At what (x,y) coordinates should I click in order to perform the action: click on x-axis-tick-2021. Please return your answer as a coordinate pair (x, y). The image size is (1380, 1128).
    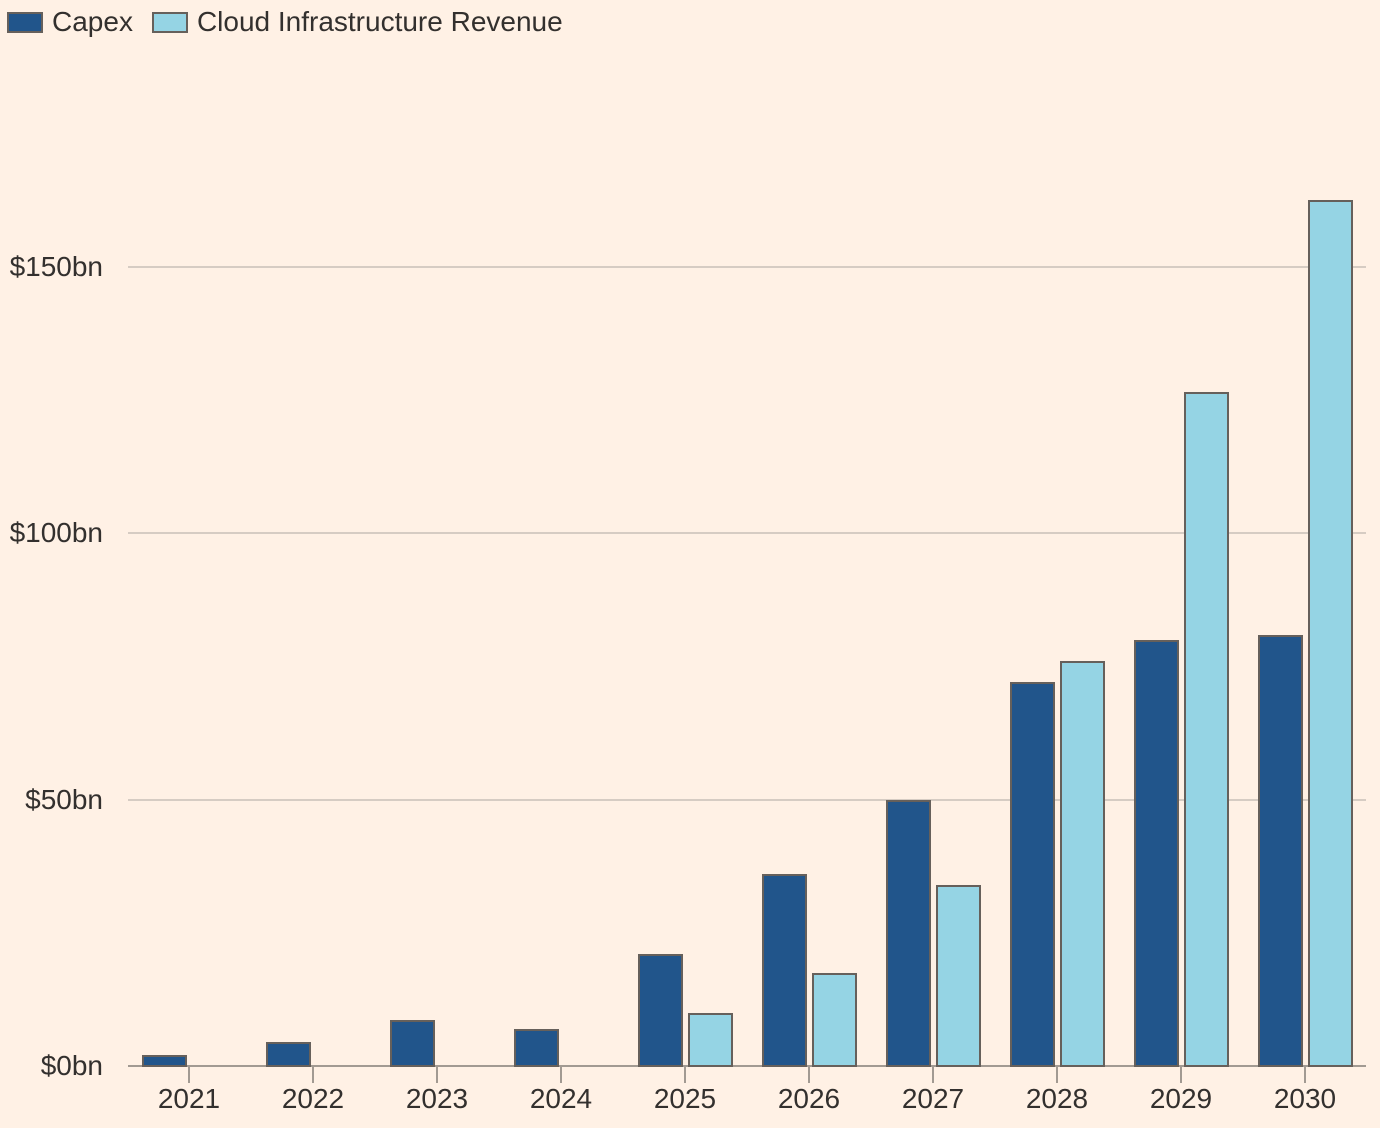
    Looking at the image, I should click on (189, 1075).